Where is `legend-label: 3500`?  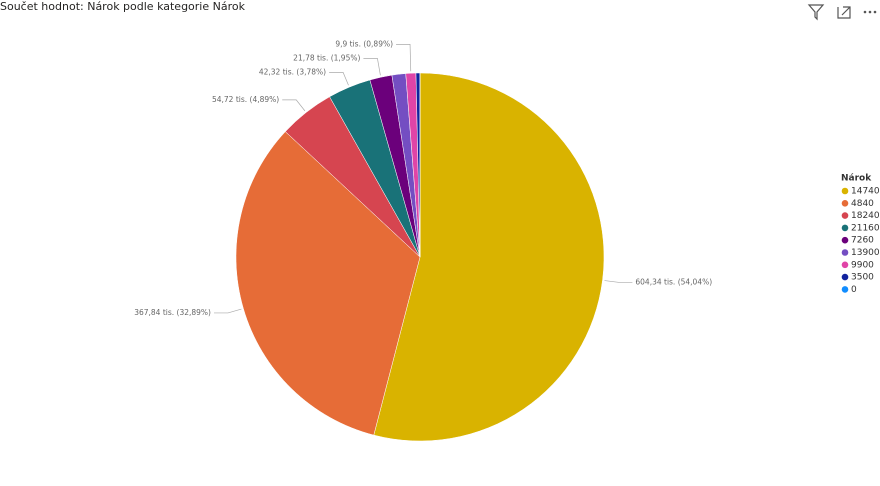 legend-label: 3500 is located at coordinates (862, 278).